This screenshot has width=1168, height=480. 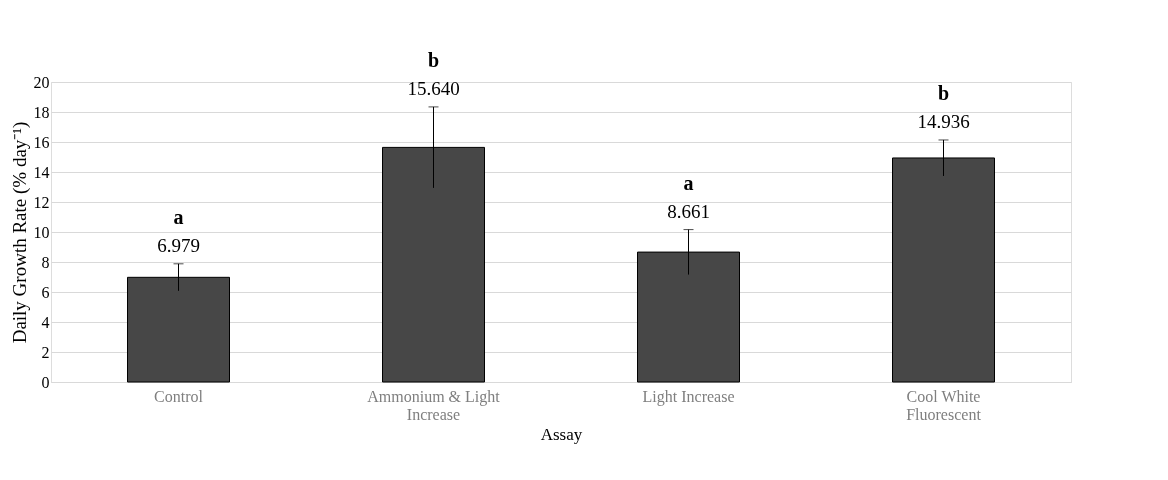 I want to click on y-tick-label: 20, so click(x=41, y=82).